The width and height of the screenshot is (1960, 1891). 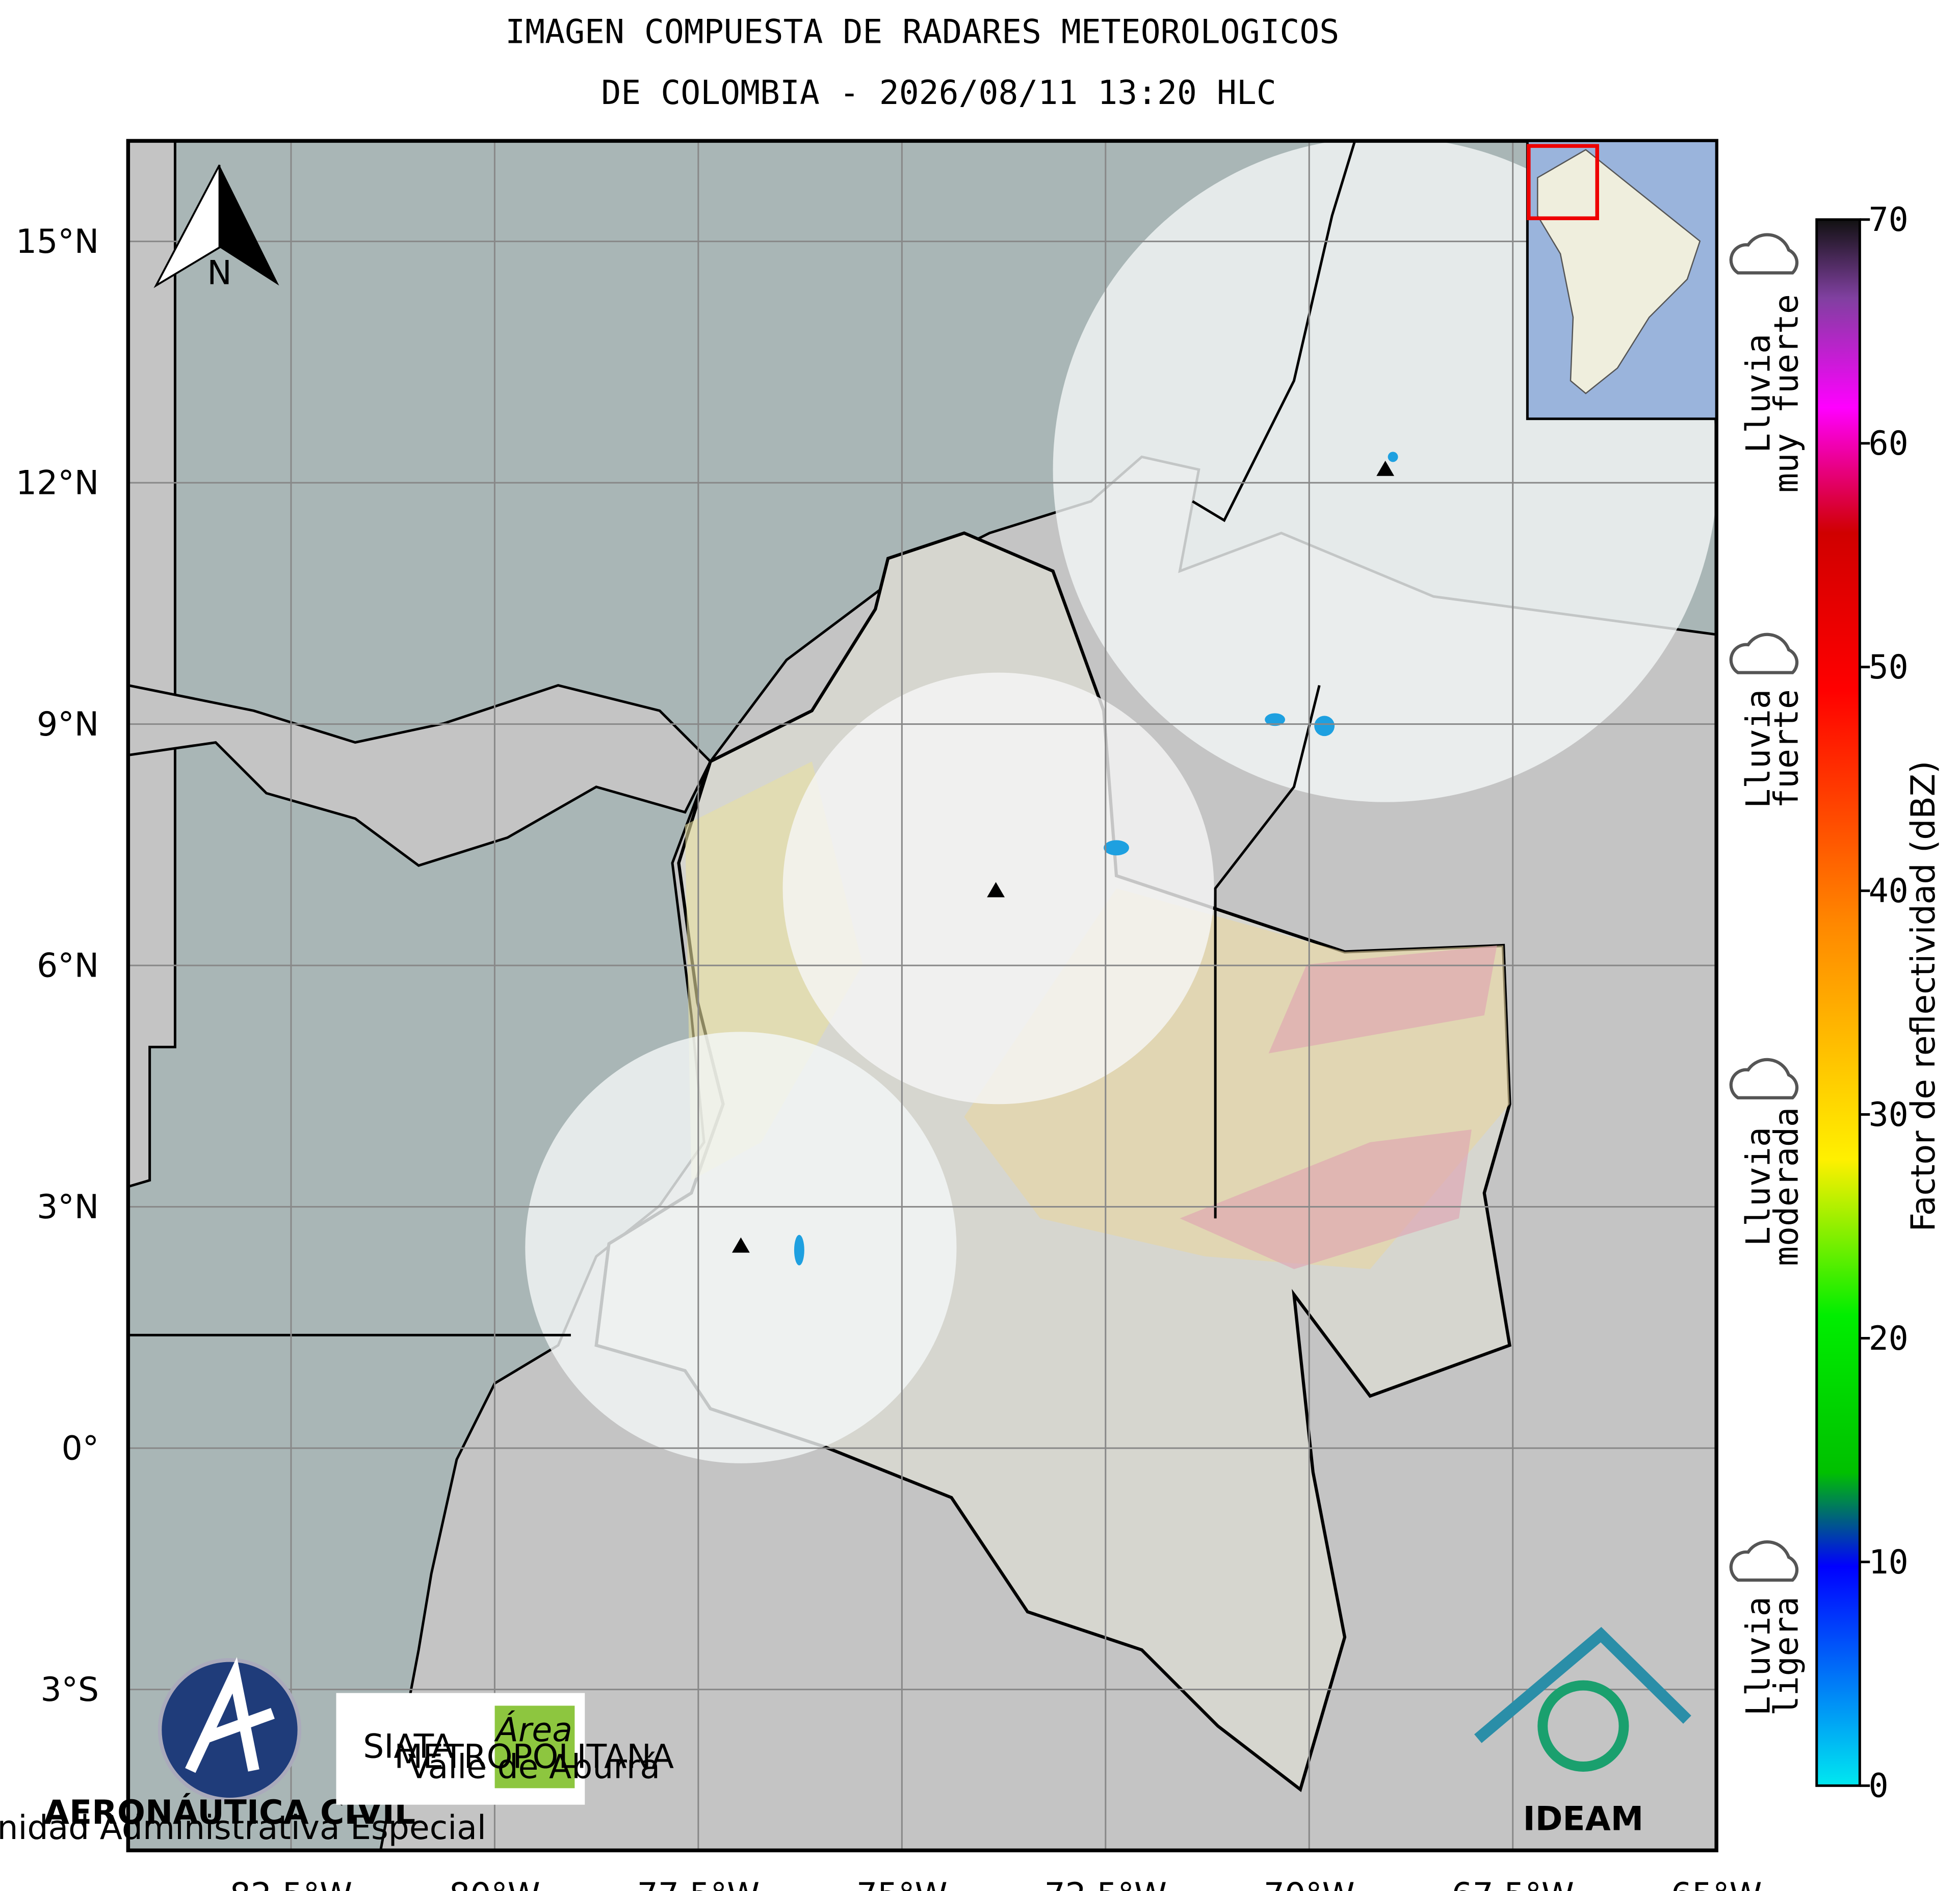 What do you see at coordinates (408, 1747) in the screenshot?
I see `siata-logo: SIATA` at bounding box center [408, 1747].